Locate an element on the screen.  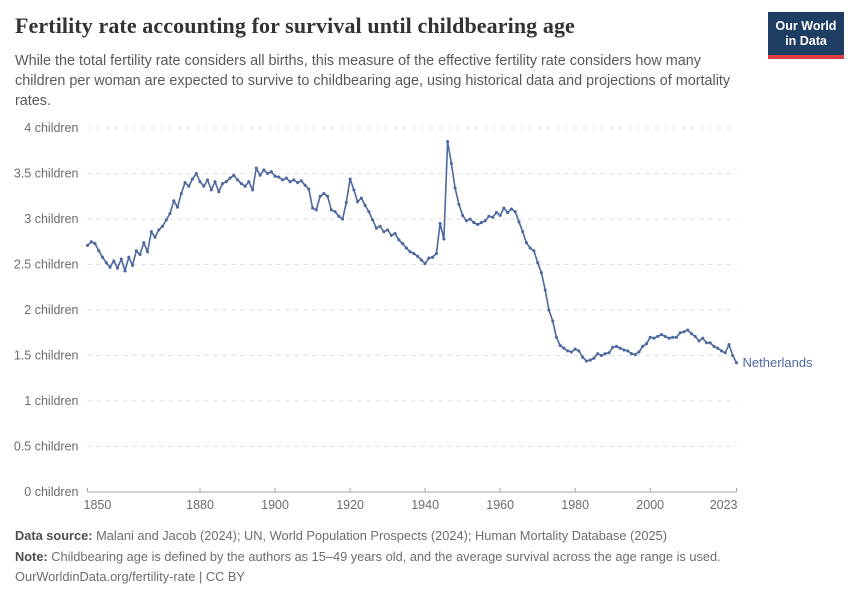
y-tick-label: 1.5 children is located at coordinates (46, 356).